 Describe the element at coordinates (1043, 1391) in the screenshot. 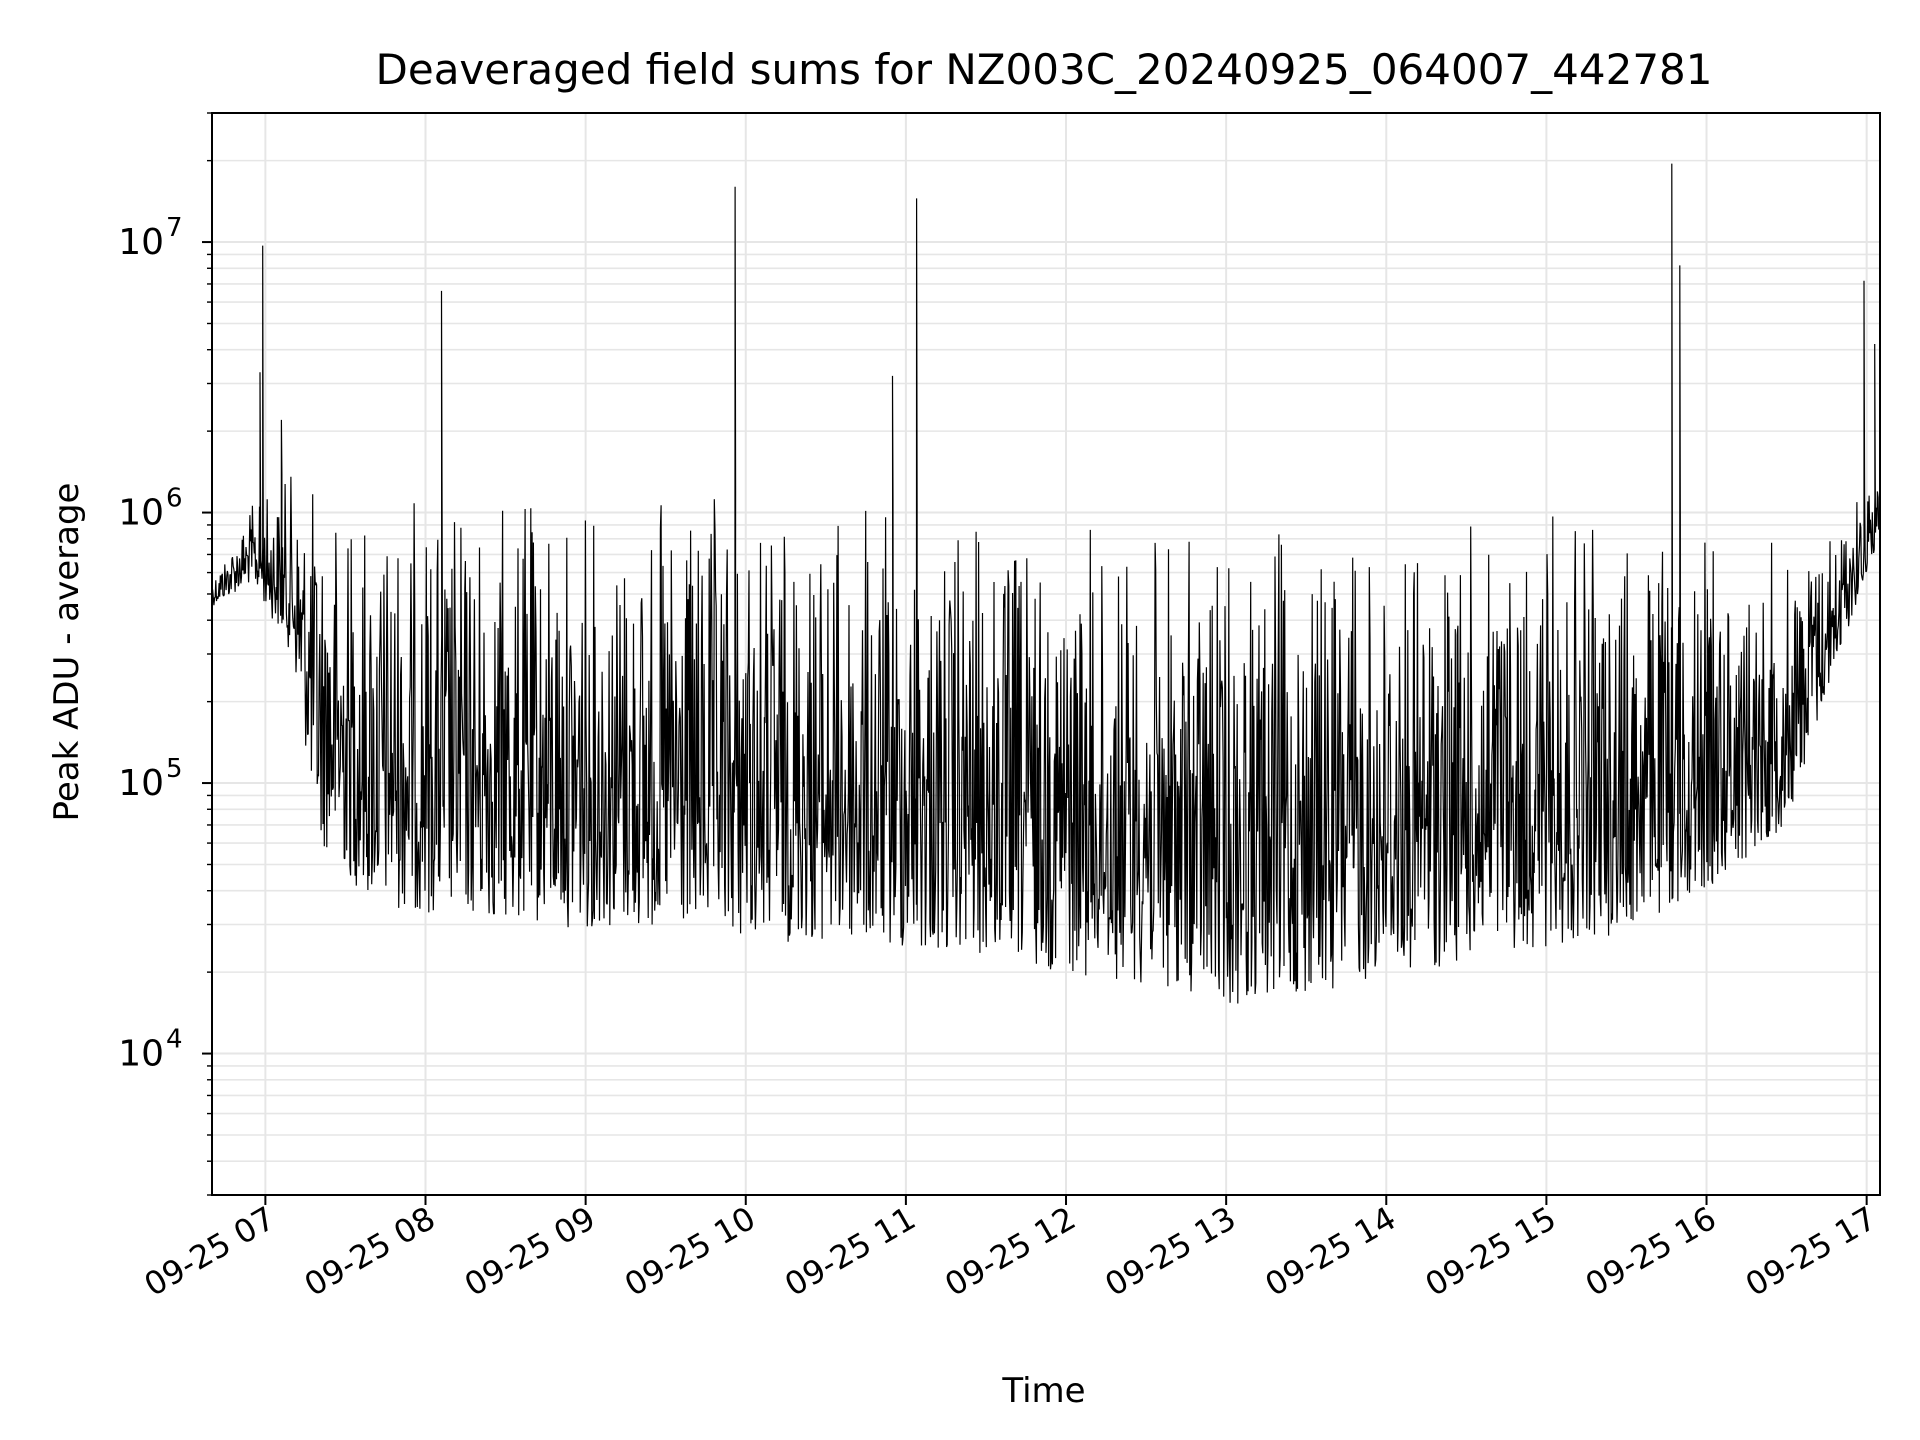

I see `x-axis-label: Time` at that location.